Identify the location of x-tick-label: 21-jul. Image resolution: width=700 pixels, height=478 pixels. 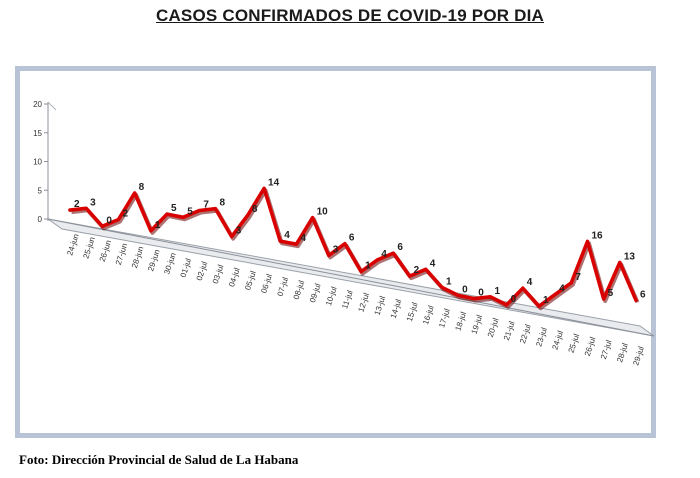
(509, 331).